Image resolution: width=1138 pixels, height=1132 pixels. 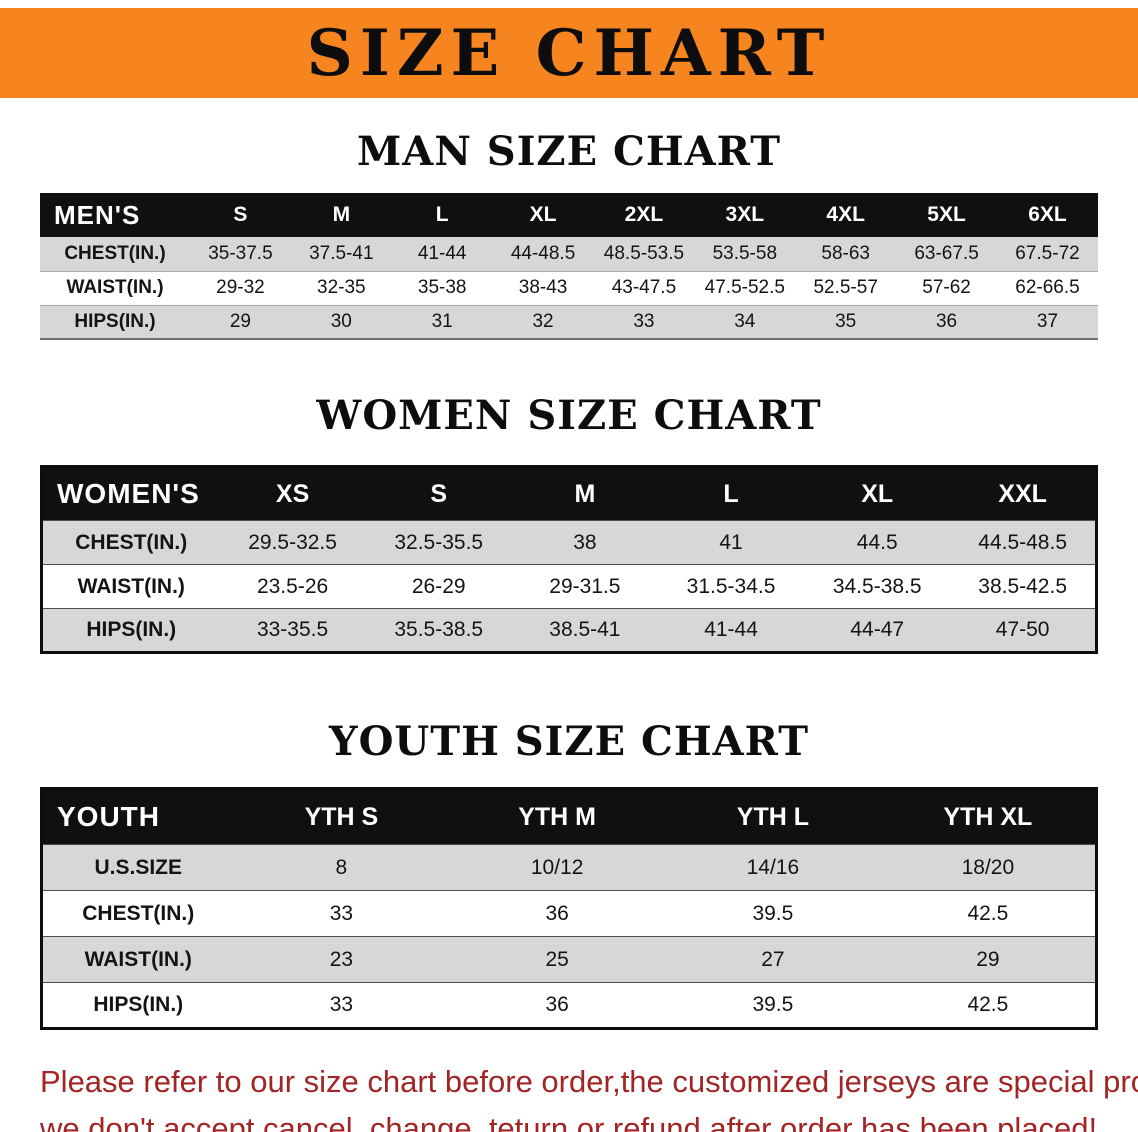 What do you see at coordinates (569, 151) in the screenshot?
I see `men-section-heading: MAN SIZE CHART` at bounding box center [569, 151].